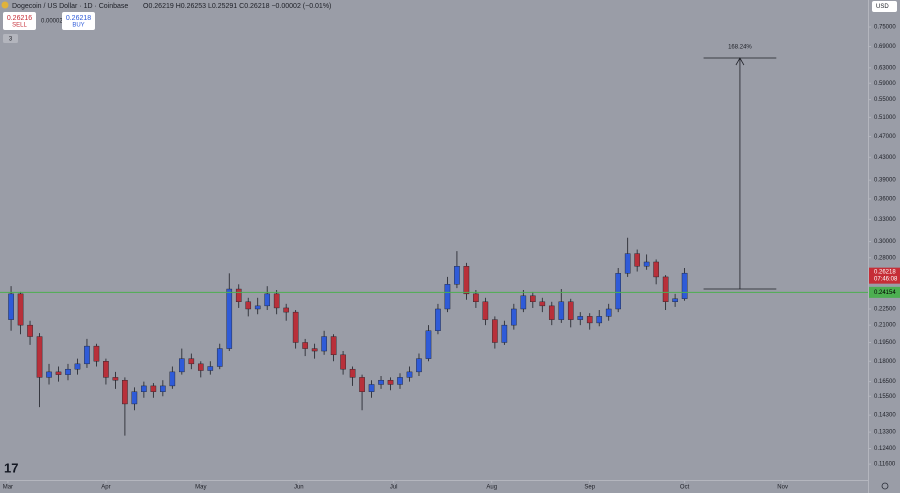  What do you see at coordinates (19, 26) in the screenshot?
I see `sell-label: SELL` at bounding box center [19, 26].